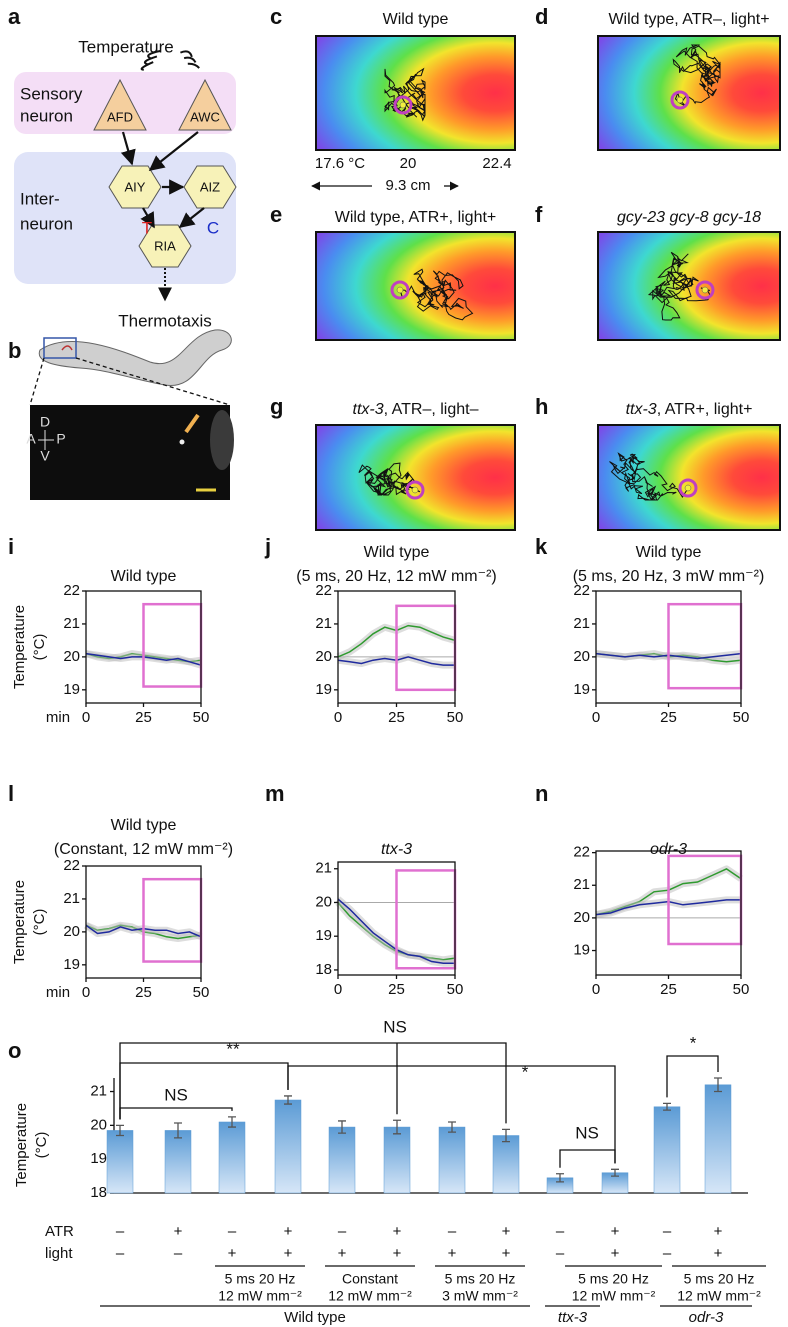  What do you see at coordinates (14, 350) in the screenshot?
I see `panel-label: b` at bounding box center [14, 350].